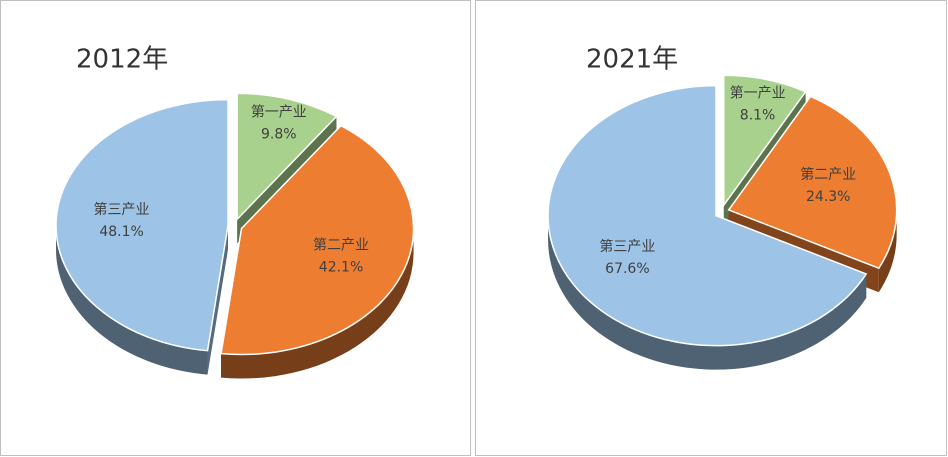  What do you see at coordinates (632, 60) in the screenshot?
I see `chart-title: 2021年` at bounding box center [632, 60].